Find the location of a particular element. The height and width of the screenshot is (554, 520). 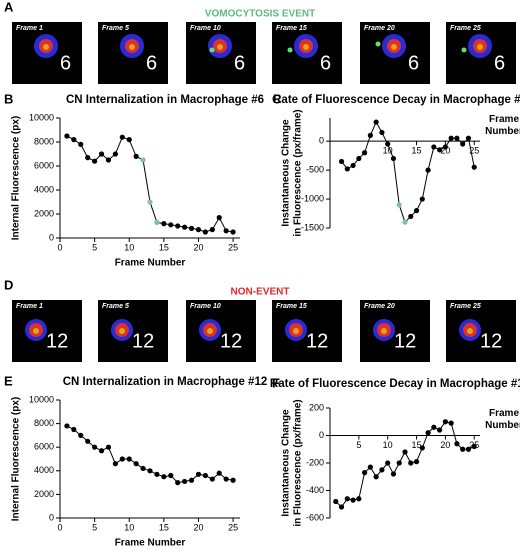

x-axis-title: Frame is located at coordinates (504, 119).